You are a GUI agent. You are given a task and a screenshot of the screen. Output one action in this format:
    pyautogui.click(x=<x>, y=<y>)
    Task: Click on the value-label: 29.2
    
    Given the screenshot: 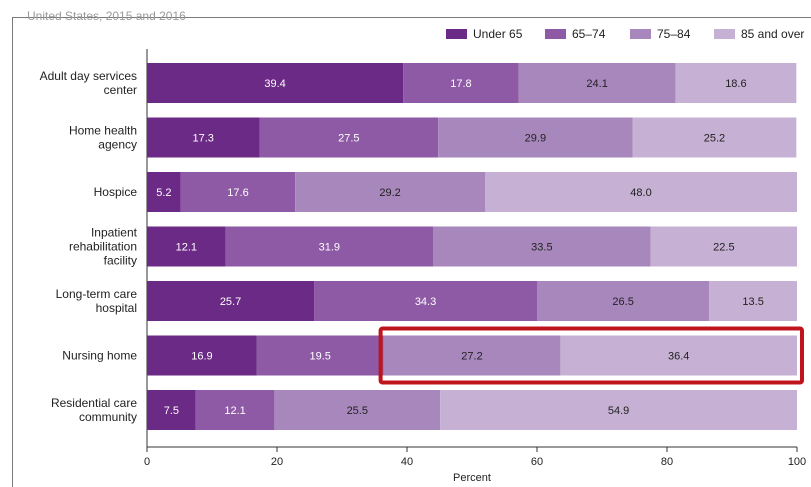 What is the action you would take?
    pyautogui.click(x=389, y=193)
    